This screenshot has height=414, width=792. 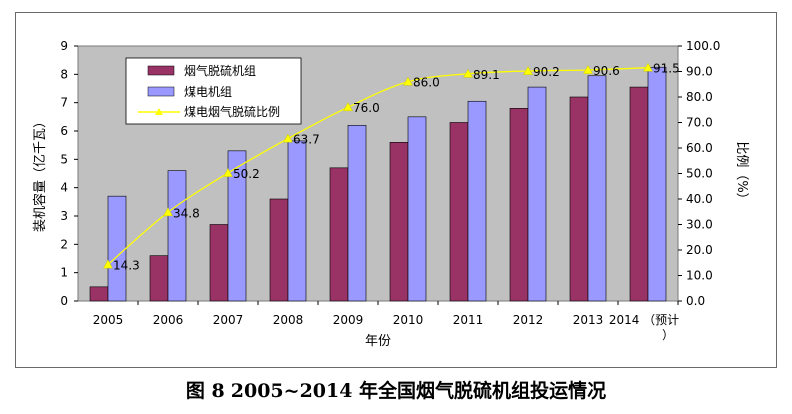 What do you see at coordinates (64, 46) in the screenshot?
I see `y-tick-label: 9` at bounding box center [64, 46].